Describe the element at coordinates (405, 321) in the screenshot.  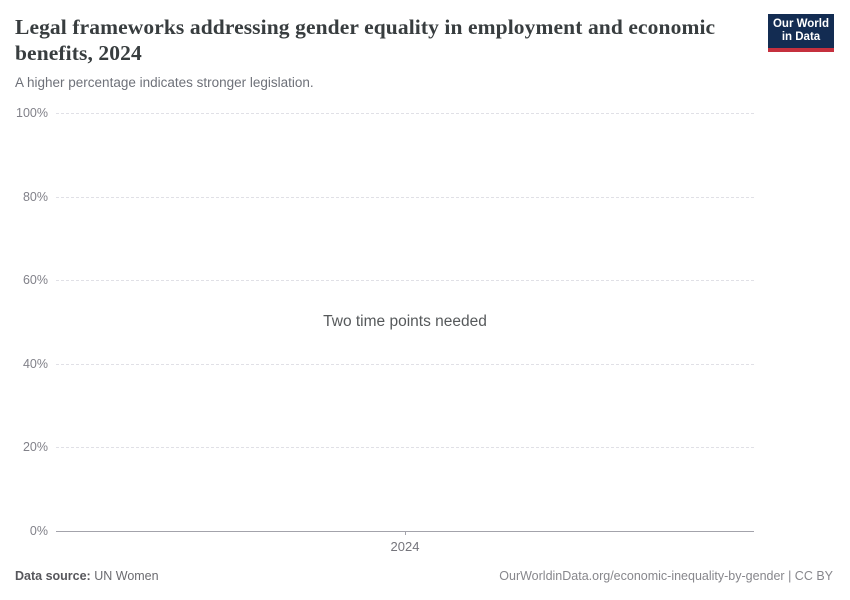
I see `chart-message: Two time points needed` at that location.